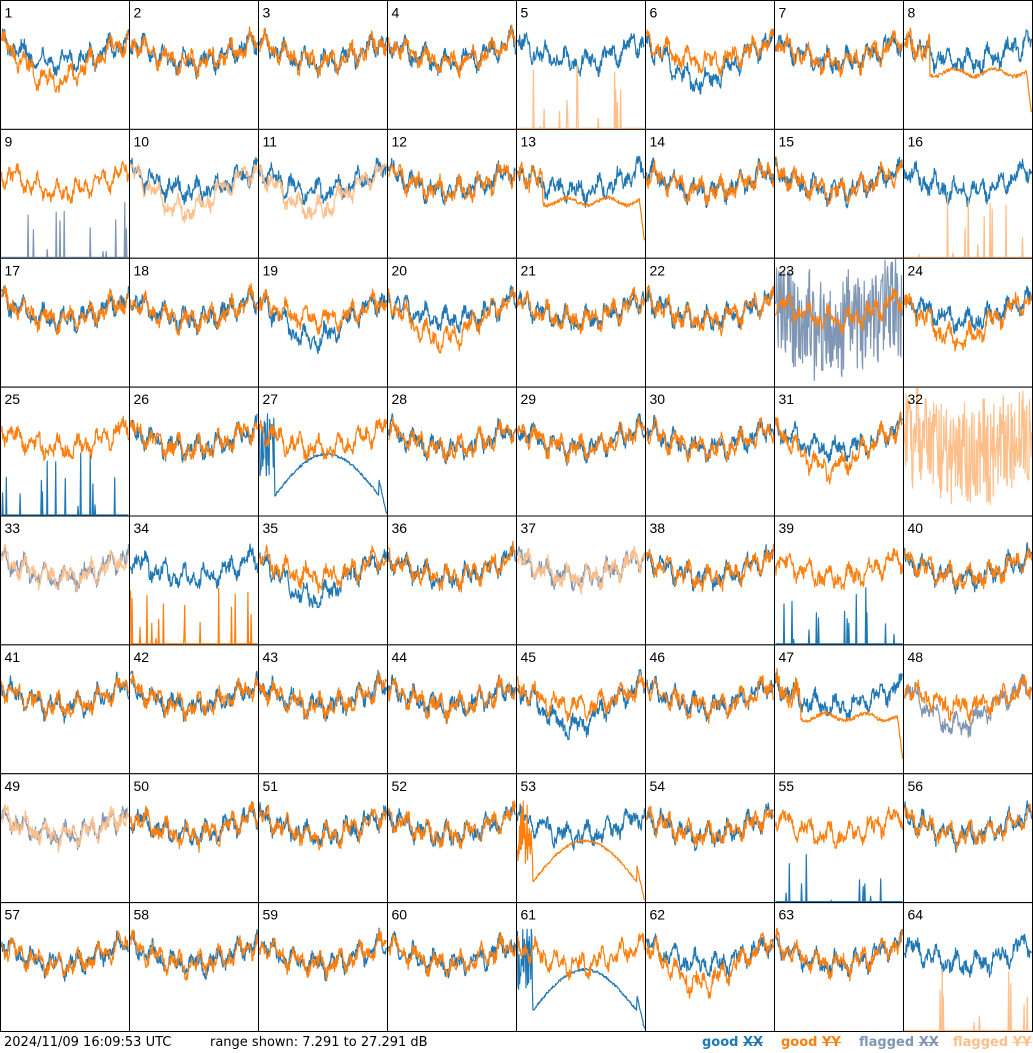  I want to click on panel-16: 16, so click(968, 193).